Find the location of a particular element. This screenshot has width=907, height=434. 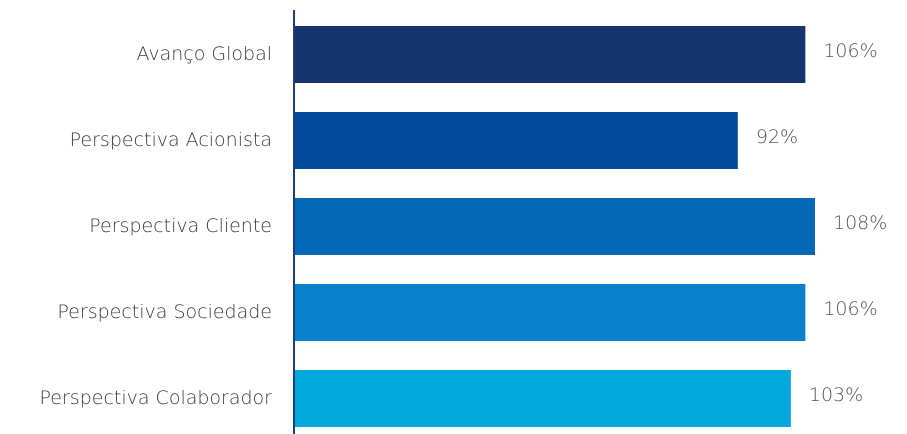

bar-avanco-global is located at coordinates (550, 54).